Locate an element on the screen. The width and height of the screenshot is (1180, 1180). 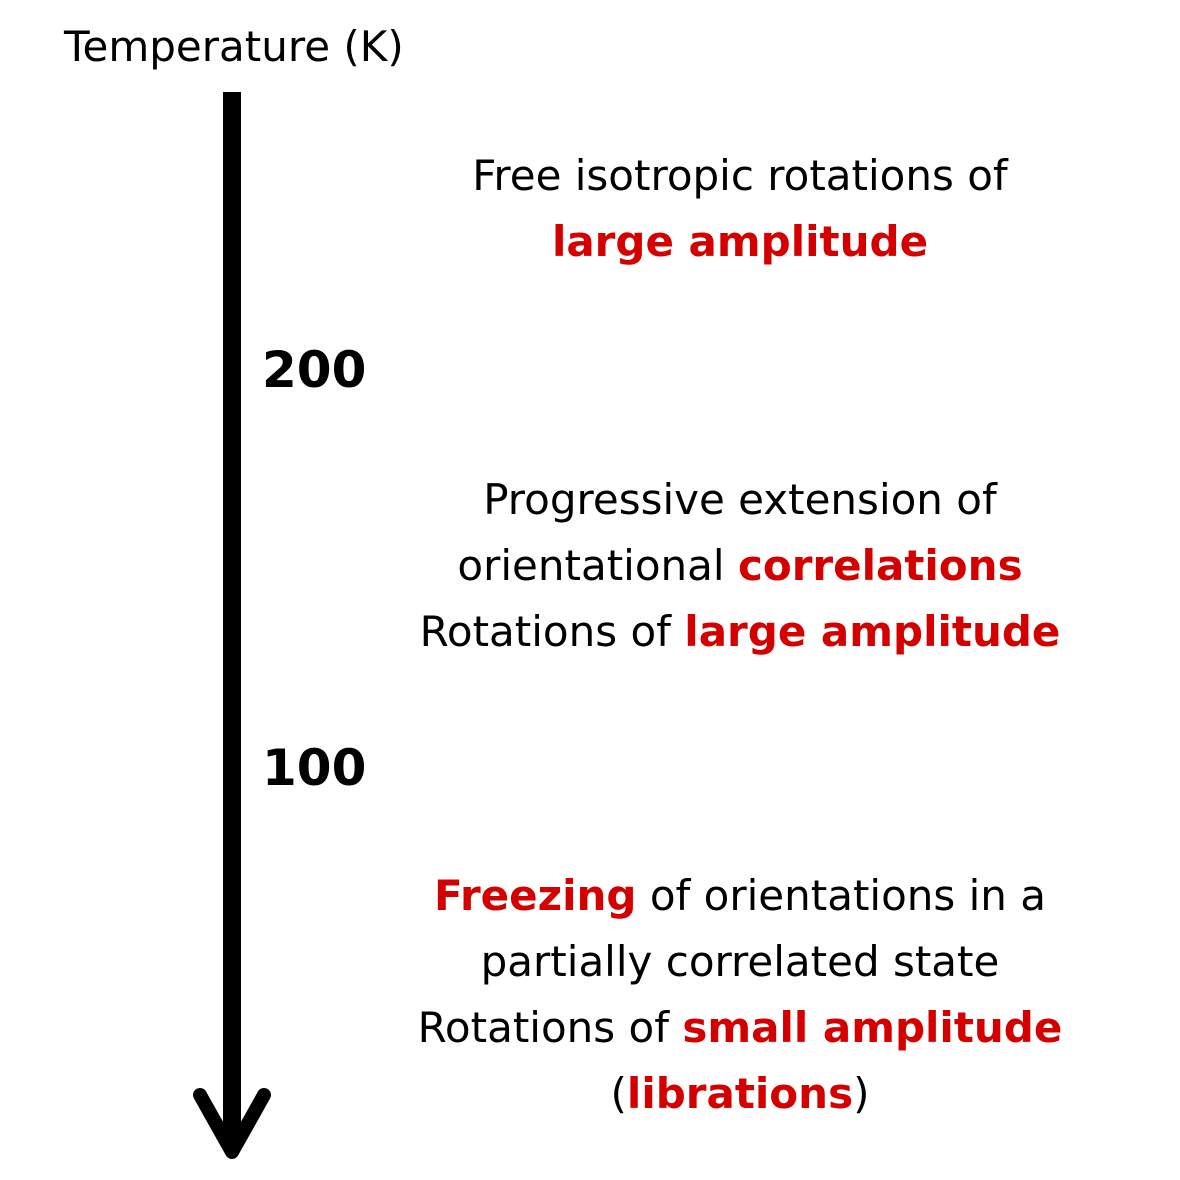
description-line: Progressive extension of is located at coordinates (740, 500).